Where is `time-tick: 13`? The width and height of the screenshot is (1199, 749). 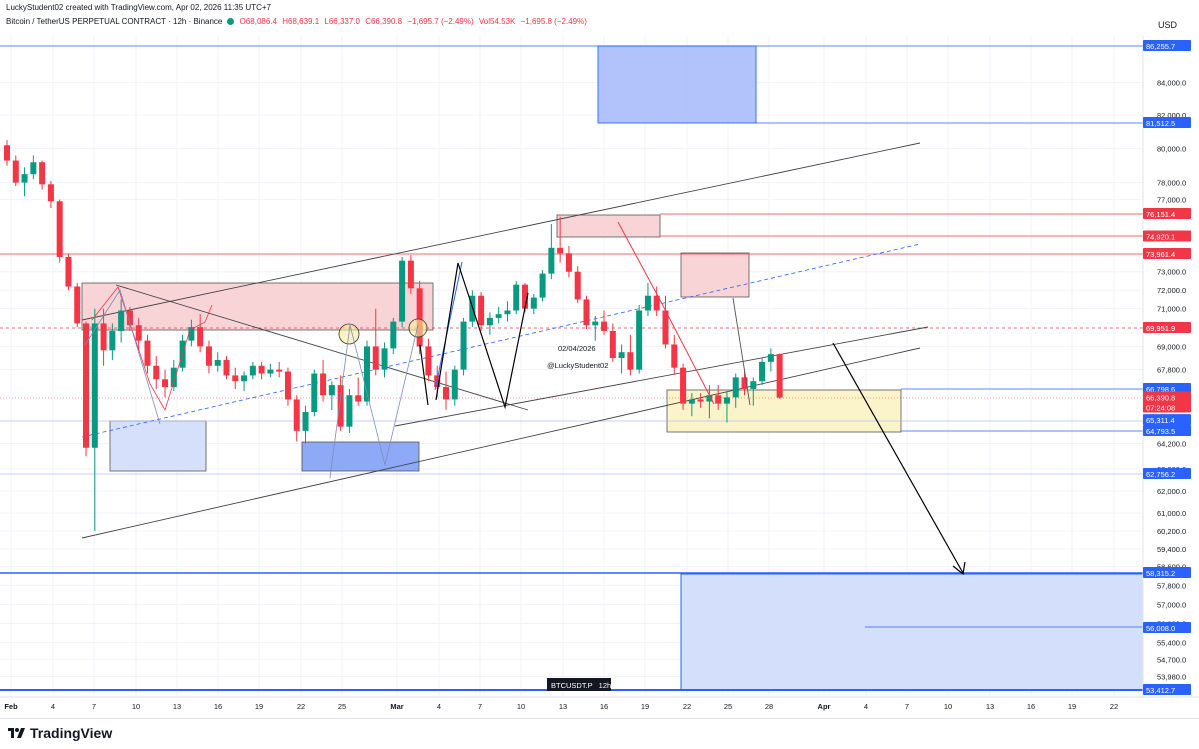 time-tick: 13 is located at coordinates (177, 706).